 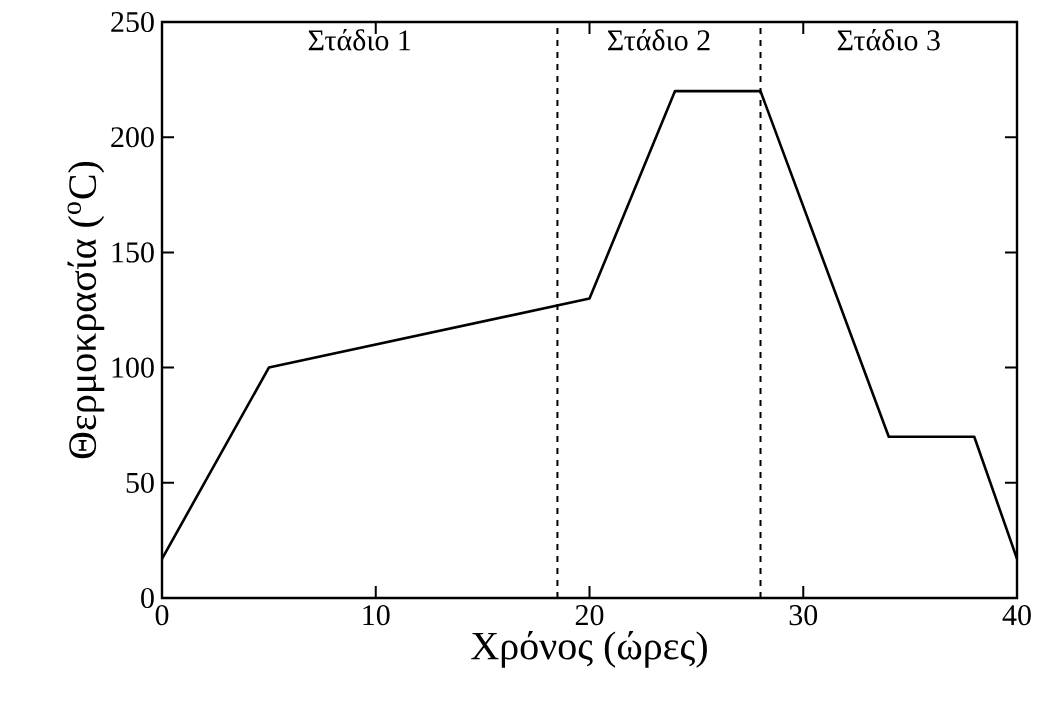 I want to click on x-tick-label: 10, so click(x=376, y=615).